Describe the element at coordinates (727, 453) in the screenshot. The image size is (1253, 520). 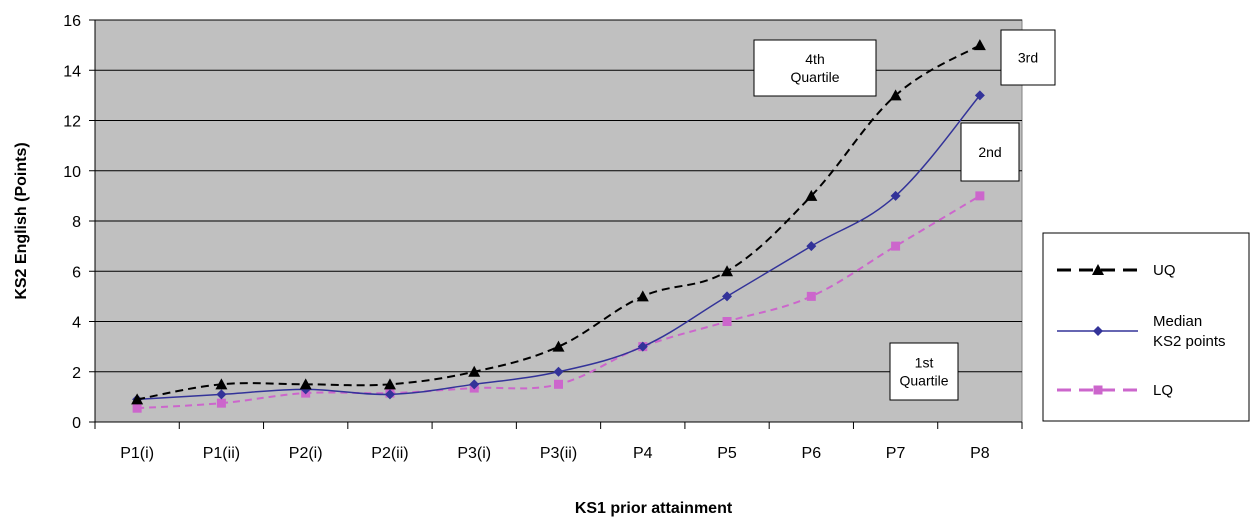
I see `x-tick-label: P5` at that location.